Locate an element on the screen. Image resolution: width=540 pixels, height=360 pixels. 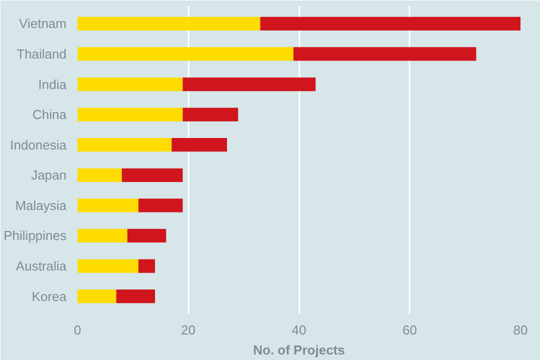
y-tick-label: Philippines is located at coordinates (35, 236).